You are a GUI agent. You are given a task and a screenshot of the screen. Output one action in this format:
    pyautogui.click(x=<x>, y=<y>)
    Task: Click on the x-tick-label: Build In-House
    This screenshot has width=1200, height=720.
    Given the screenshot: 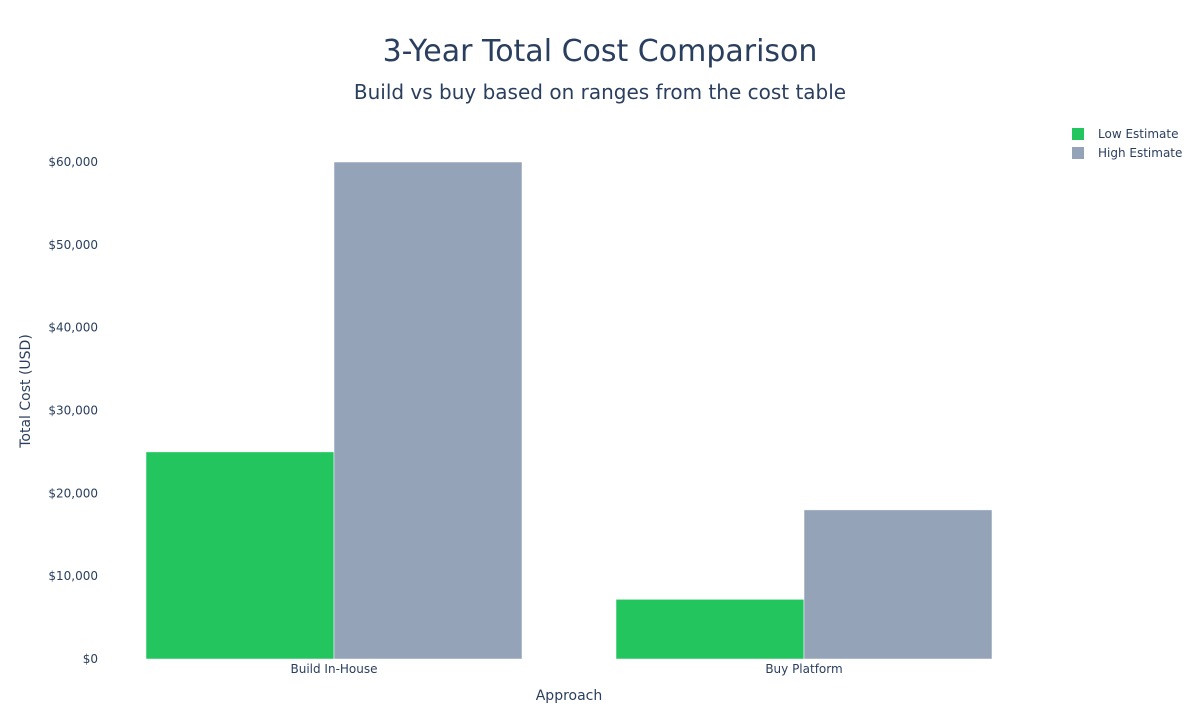 What is the action you would take?
    pyautogui.click(x=333, y=669)
    